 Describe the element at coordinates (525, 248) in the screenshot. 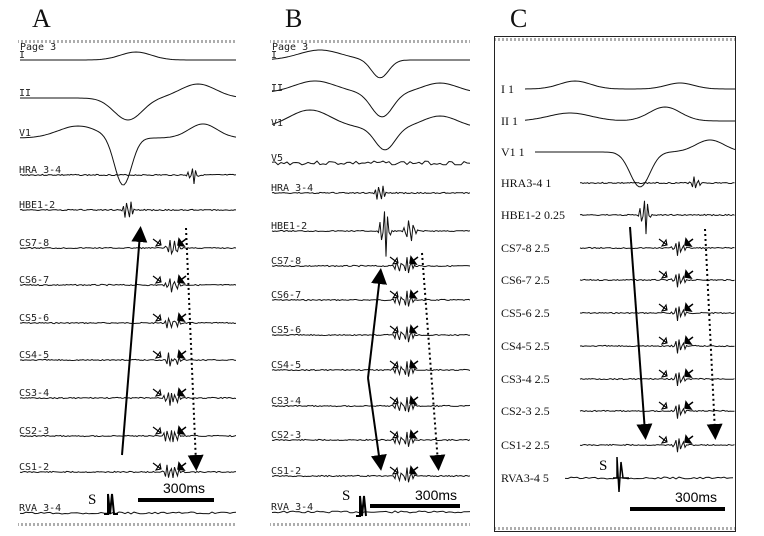

I see `channel-label: CS7-8 2.5` at that location.